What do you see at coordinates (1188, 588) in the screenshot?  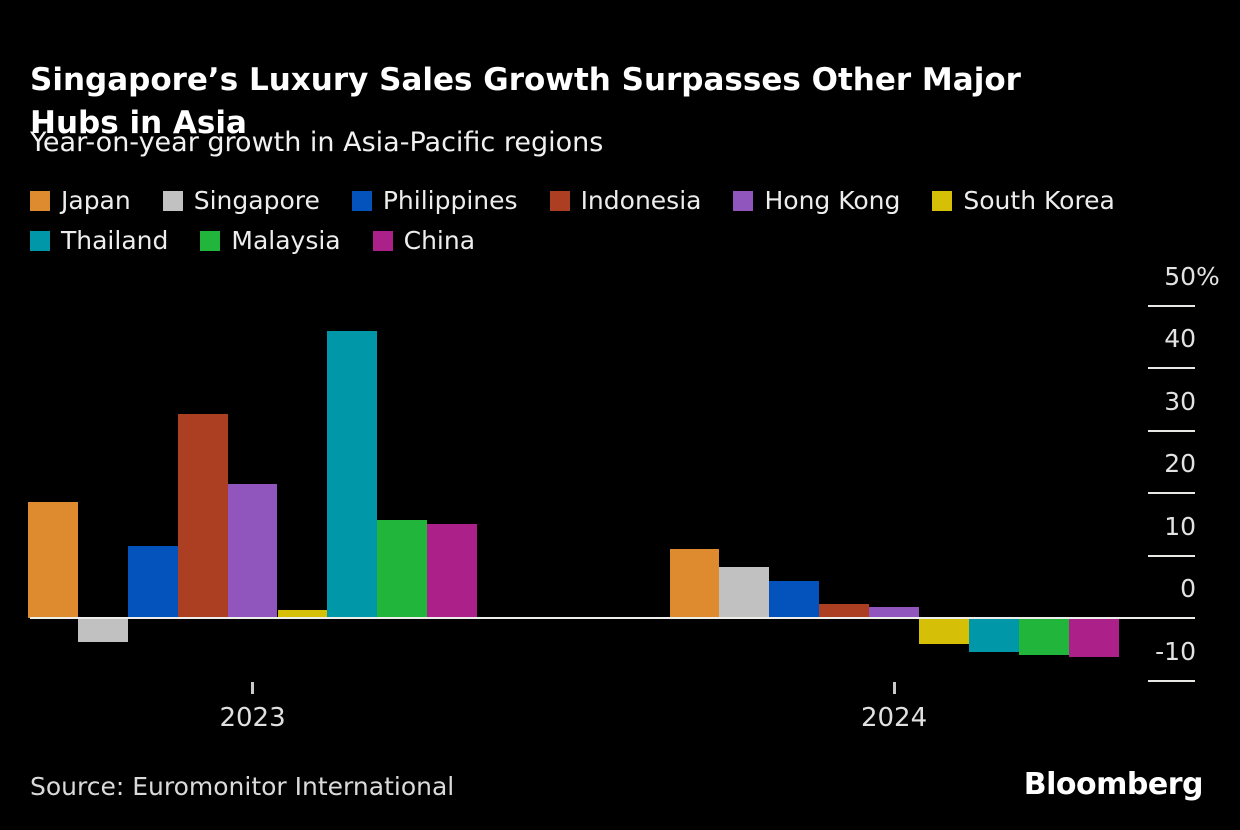 I see `y-axis-label-0: 0` at bounding box center [1188, 588].